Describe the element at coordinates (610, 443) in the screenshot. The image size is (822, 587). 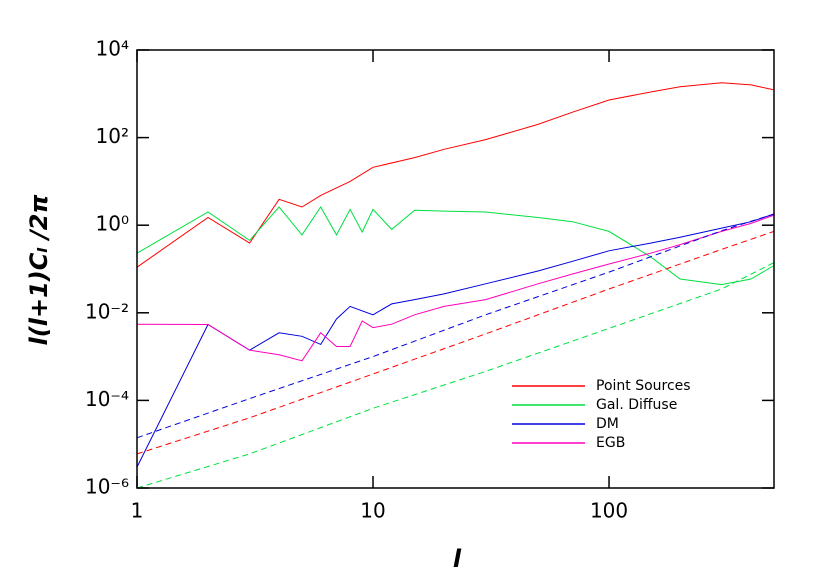
I see `legend-label: EGB` at that location.